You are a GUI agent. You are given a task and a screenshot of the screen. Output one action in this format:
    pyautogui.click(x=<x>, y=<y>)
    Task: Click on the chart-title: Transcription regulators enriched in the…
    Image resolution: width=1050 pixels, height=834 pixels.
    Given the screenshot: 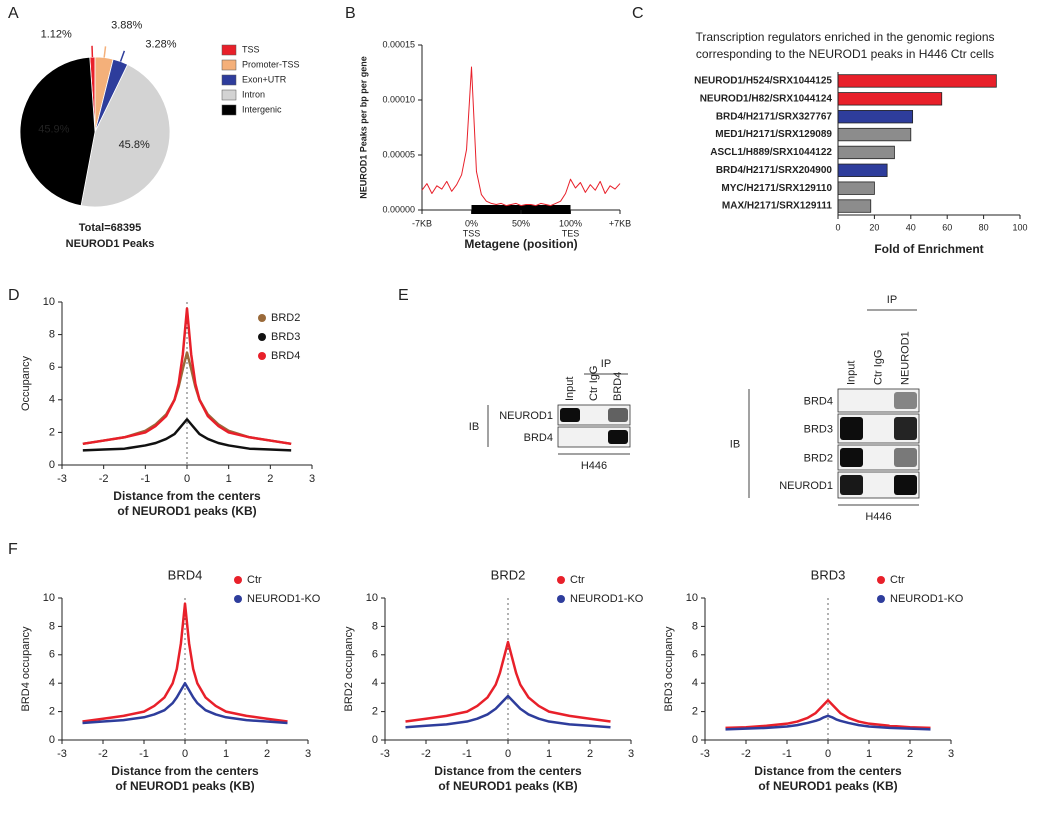 What is the action you would take?
    pyautogui.click(x=844, y=37)
    